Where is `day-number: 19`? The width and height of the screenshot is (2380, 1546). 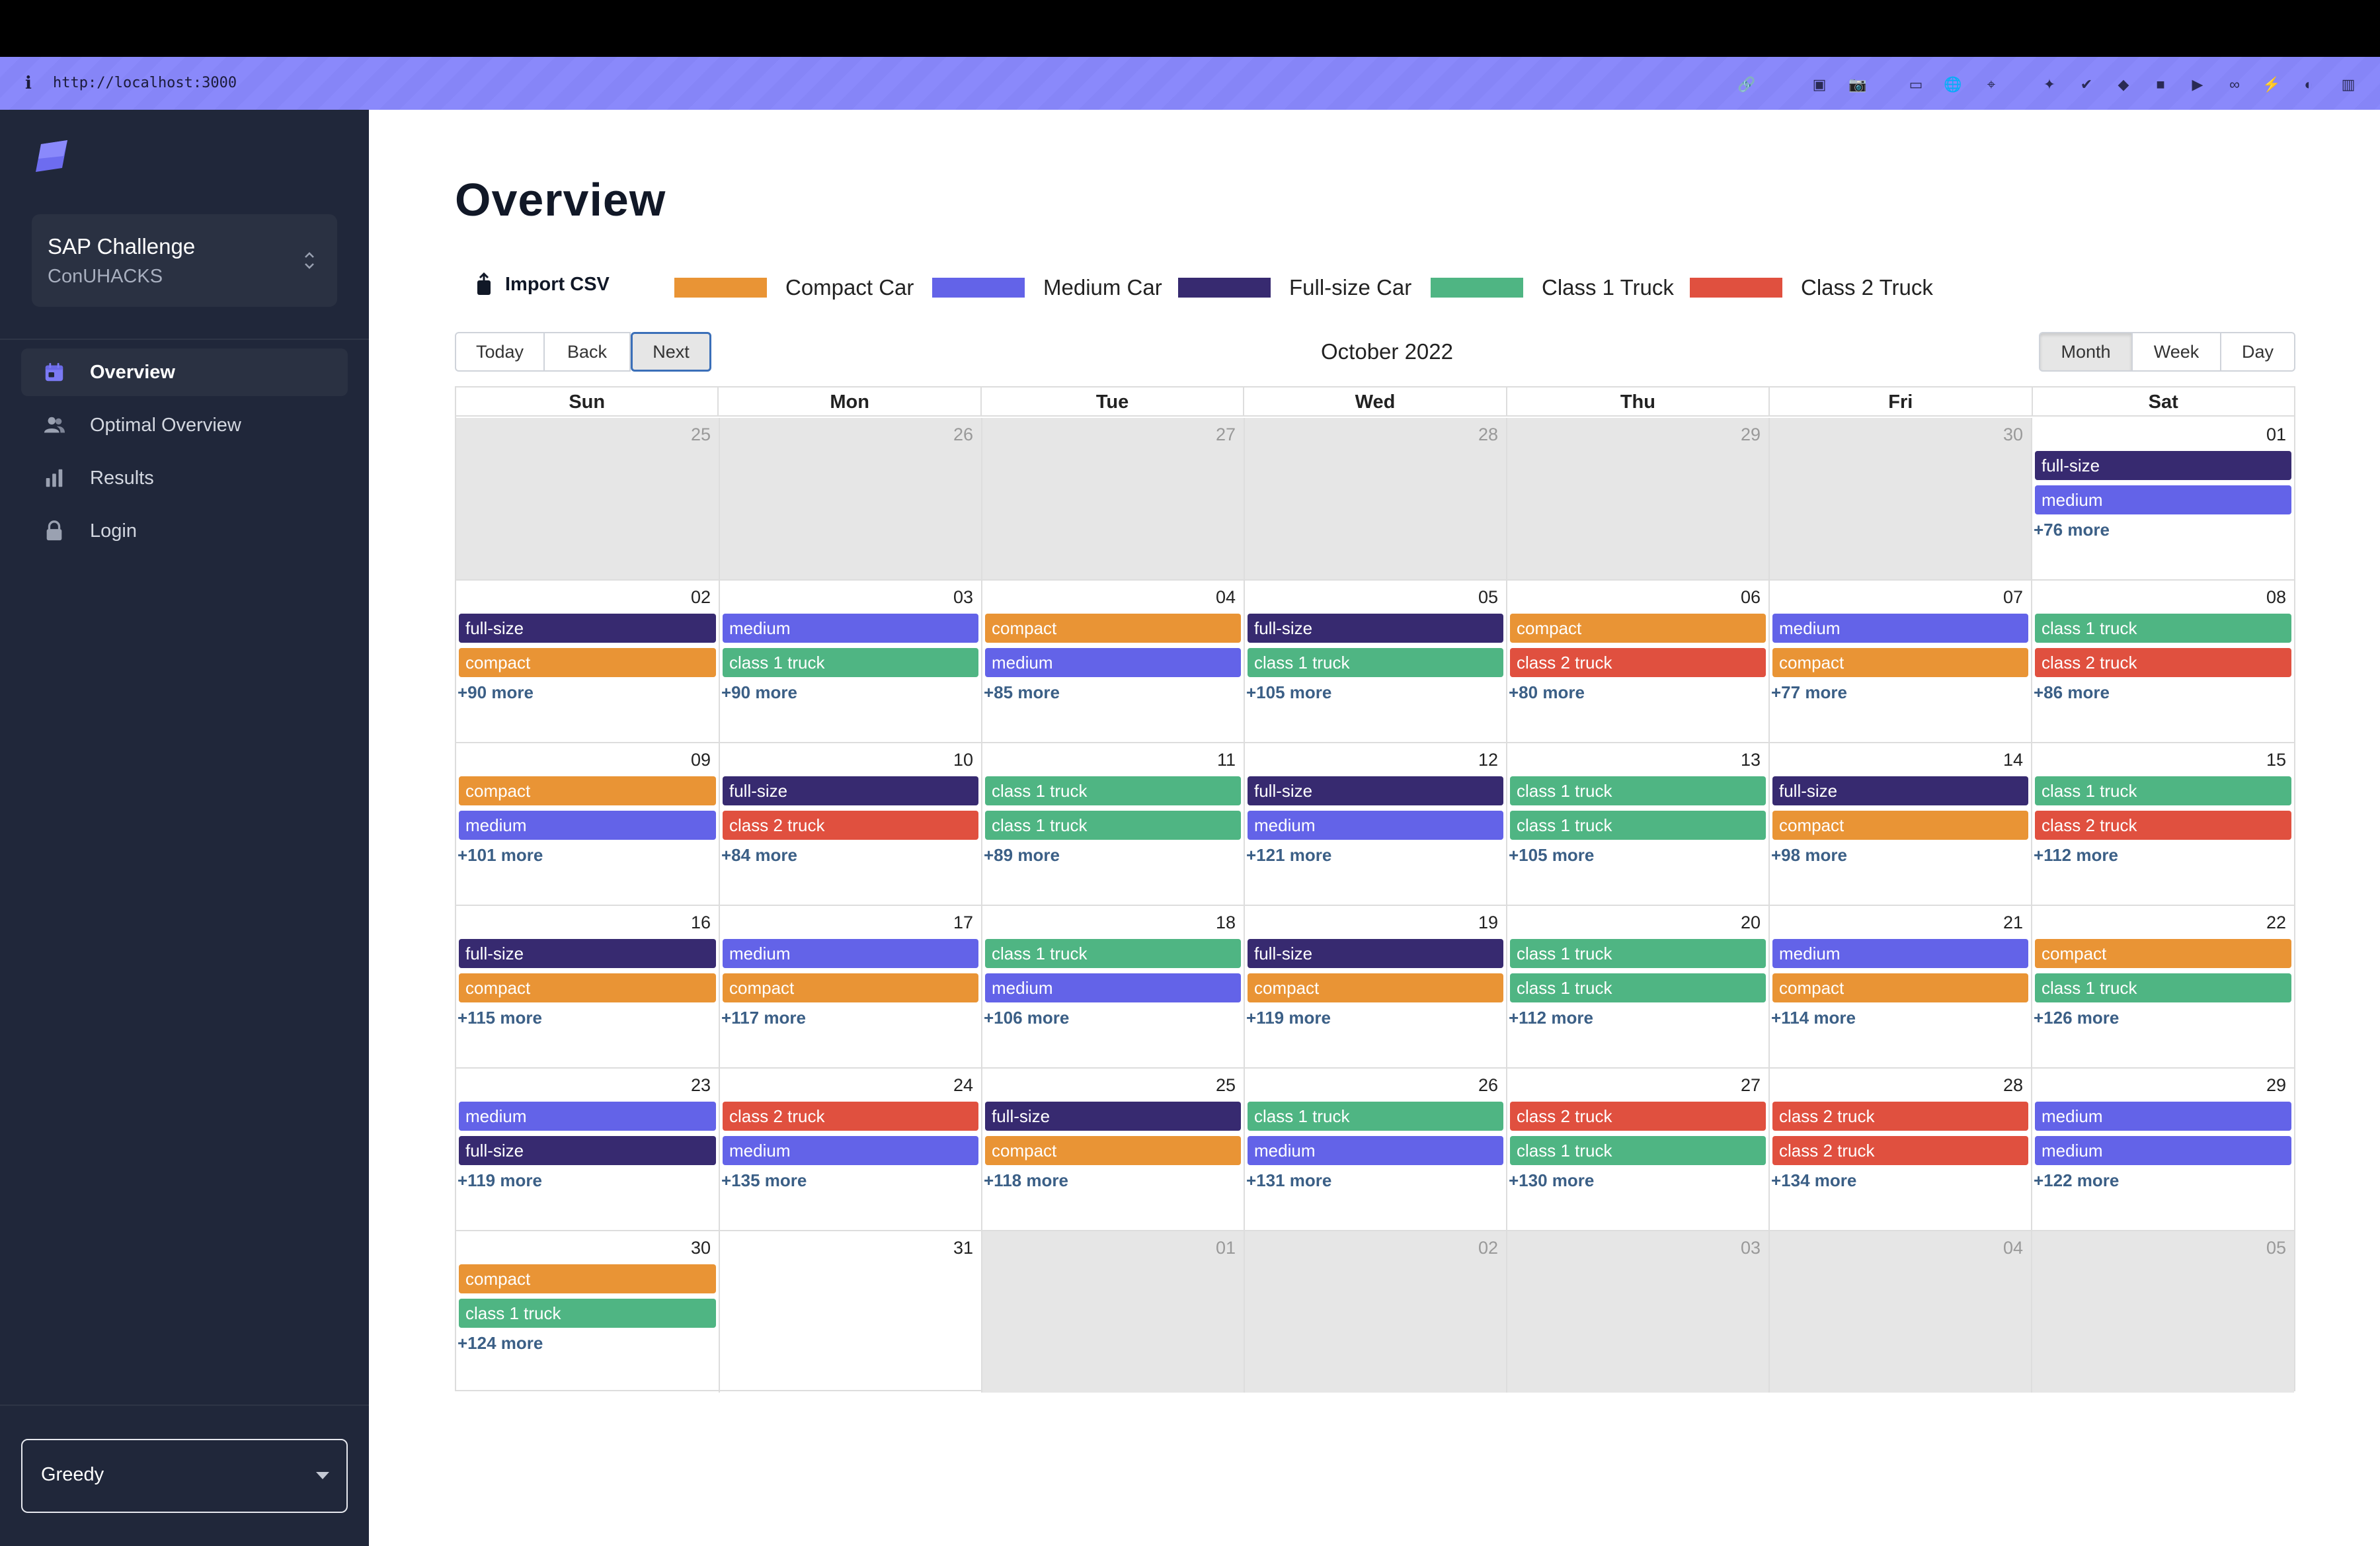 day-number: 19 is located at coordinates (1488, 922).